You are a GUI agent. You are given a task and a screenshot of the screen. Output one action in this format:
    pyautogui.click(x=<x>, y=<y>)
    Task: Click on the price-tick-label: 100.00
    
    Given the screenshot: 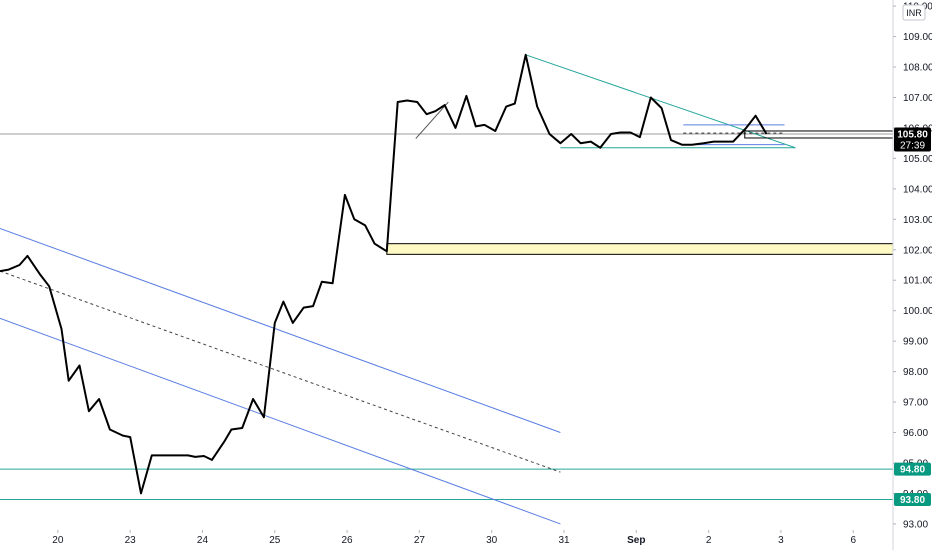 What is the action you would take?
    pyautogui.click(x=917, y=311)
    